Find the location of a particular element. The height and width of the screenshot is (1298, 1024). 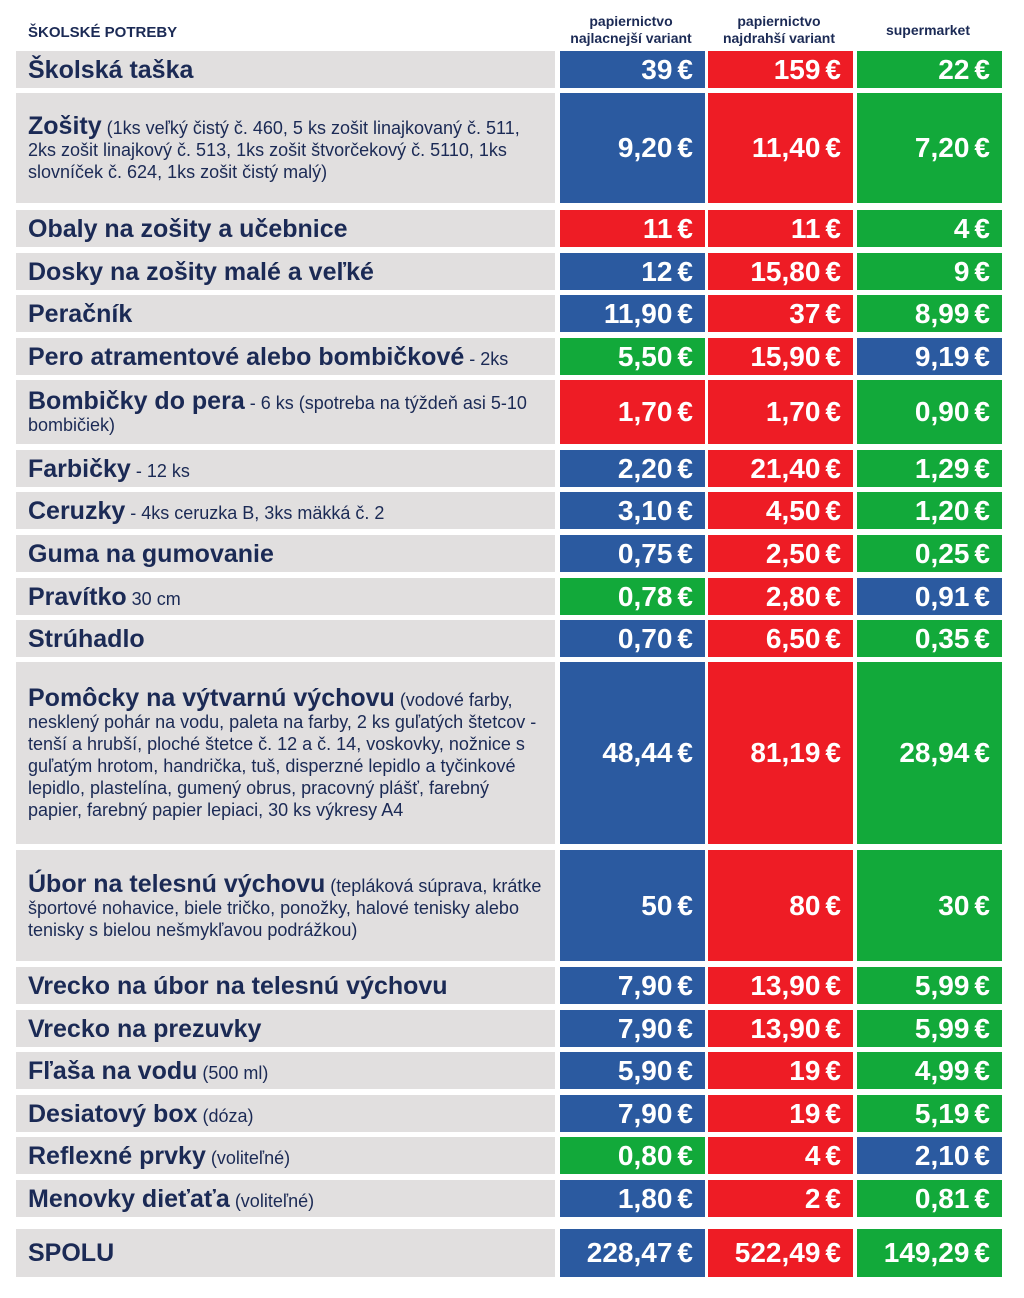

row-label: Fľaša na vodu (500 ml) is located at coordinates (285, 1070).